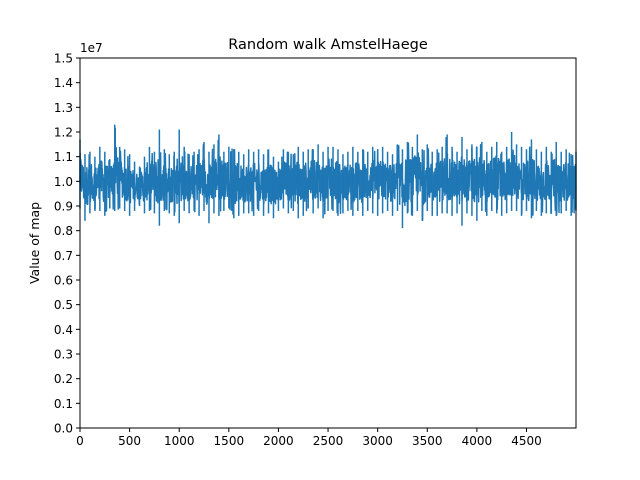  What do you see at coordinates (63, 182) in the screenshot?
I see `y-tick-label: 1.0` at bounding box center [63, 182].